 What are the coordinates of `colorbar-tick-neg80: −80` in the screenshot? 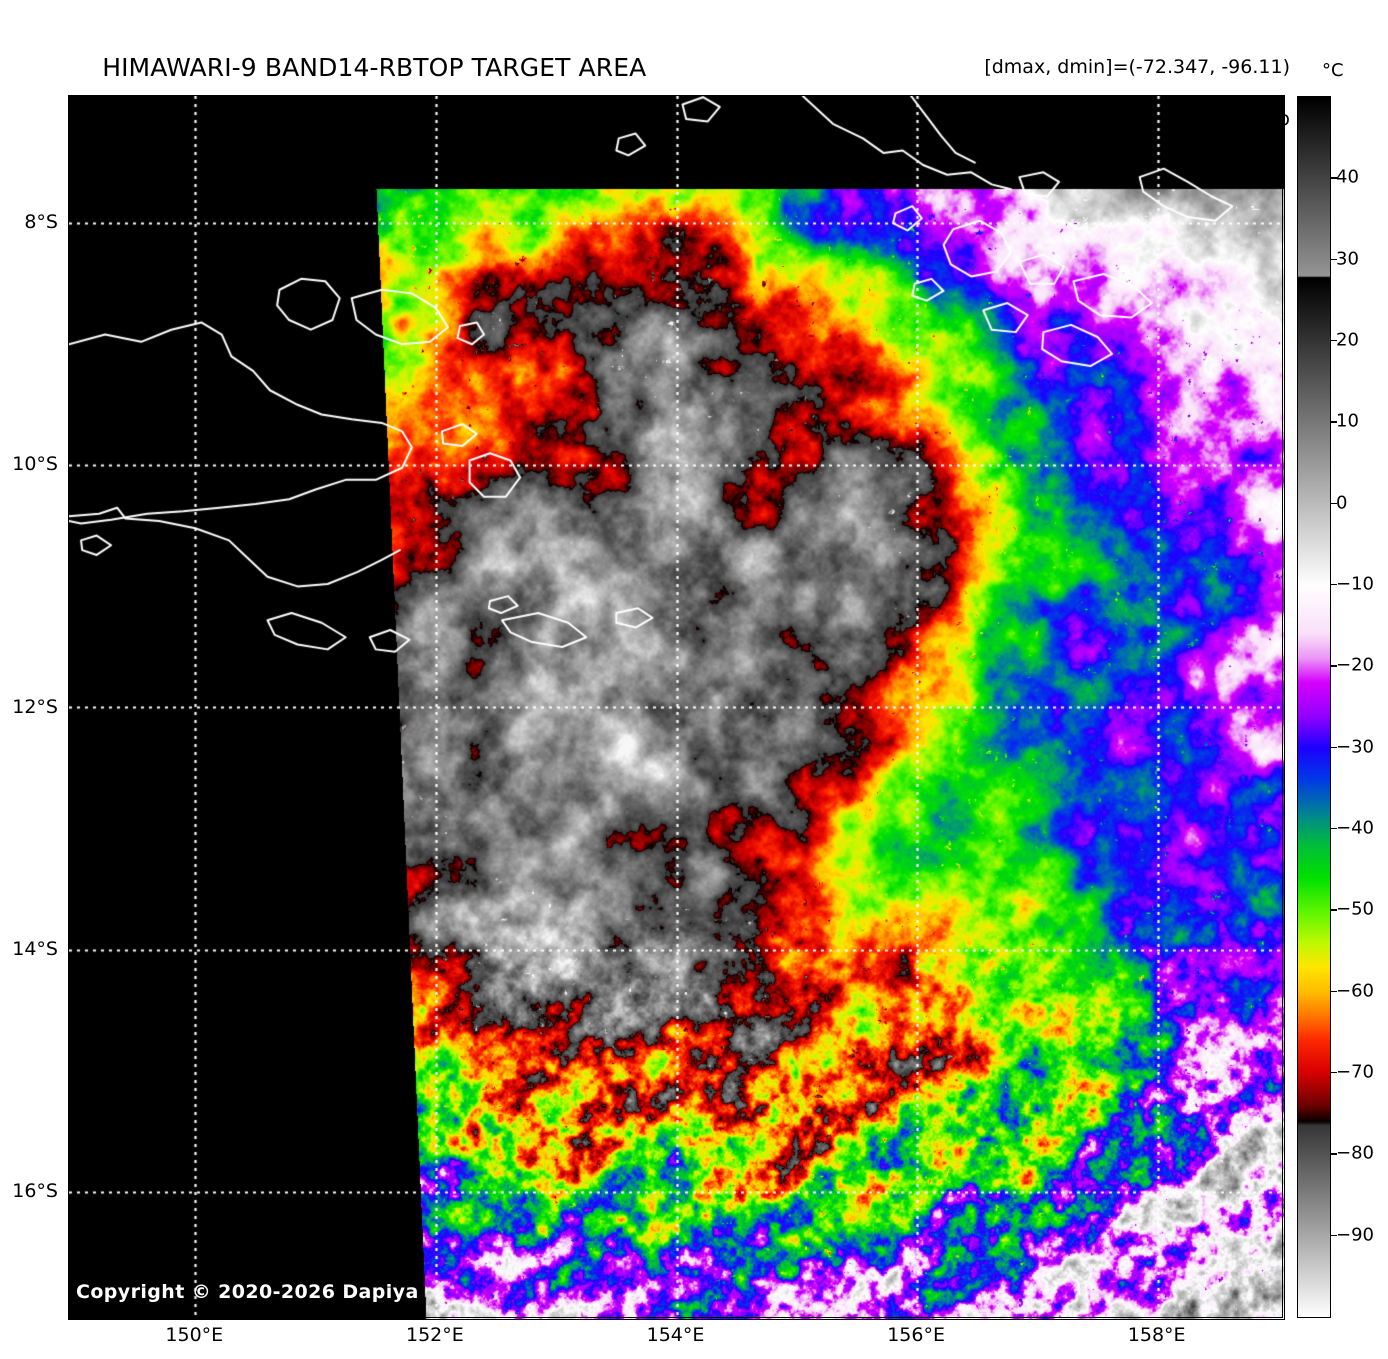 It's located at (1355, 1153).